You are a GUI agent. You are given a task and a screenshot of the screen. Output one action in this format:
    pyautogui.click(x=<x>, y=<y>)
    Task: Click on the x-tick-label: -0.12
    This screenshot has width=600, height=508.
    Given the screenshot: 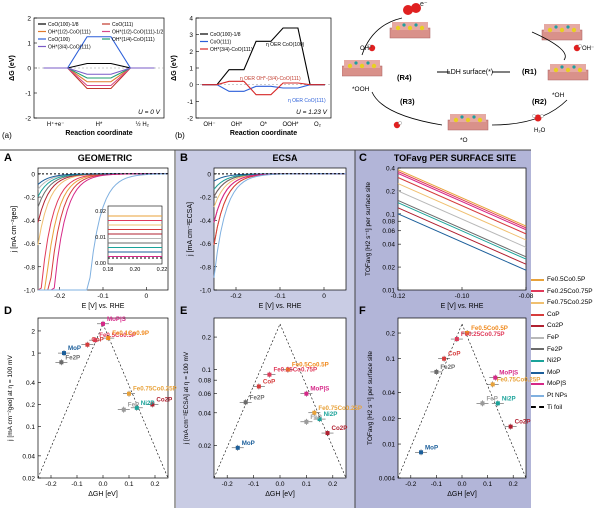 What is the action you would take?
    pyautogui.click(x=398, y=296)
    